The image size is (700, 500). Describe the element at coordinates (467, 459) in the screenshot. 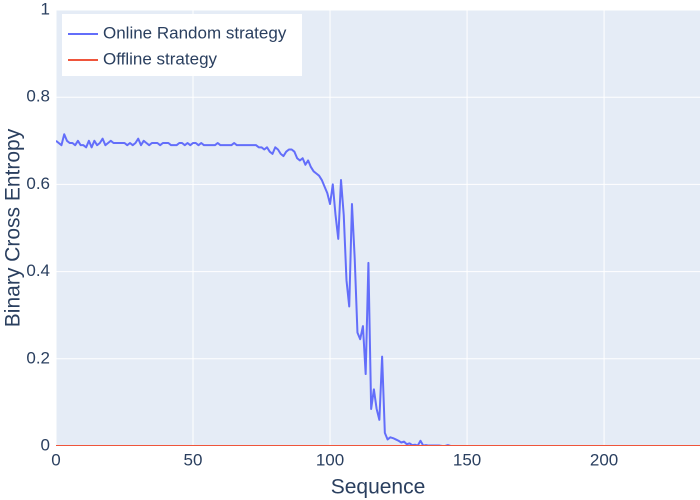

I see `x-tick-label: 150` at that location.